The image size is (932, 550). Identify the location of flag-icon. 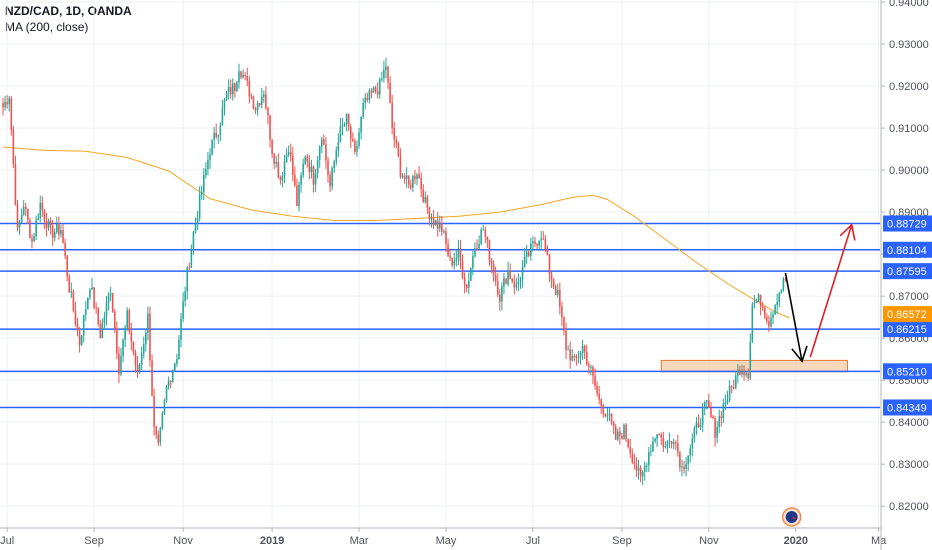
(791, 517).